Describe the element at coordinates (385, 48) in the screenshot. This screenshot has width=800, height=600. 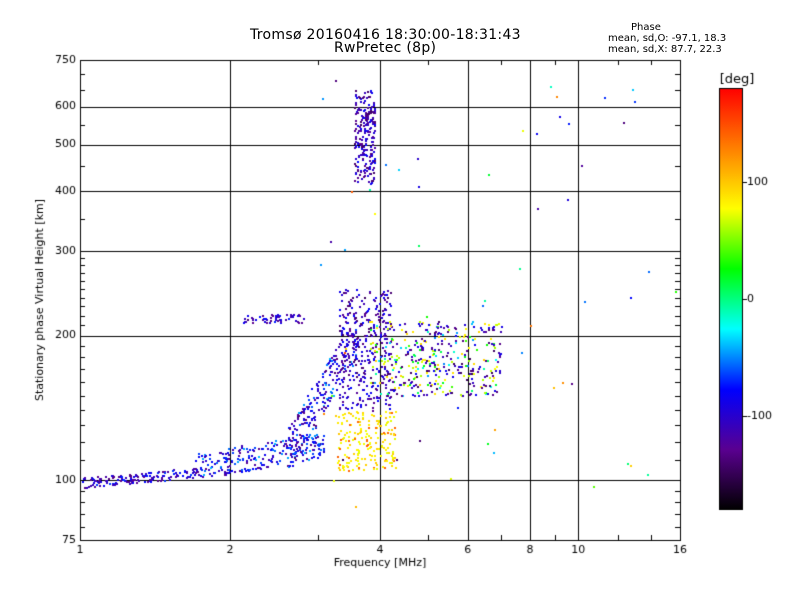
I see `chart-subtitle: RwPretec (8p)` at that location.